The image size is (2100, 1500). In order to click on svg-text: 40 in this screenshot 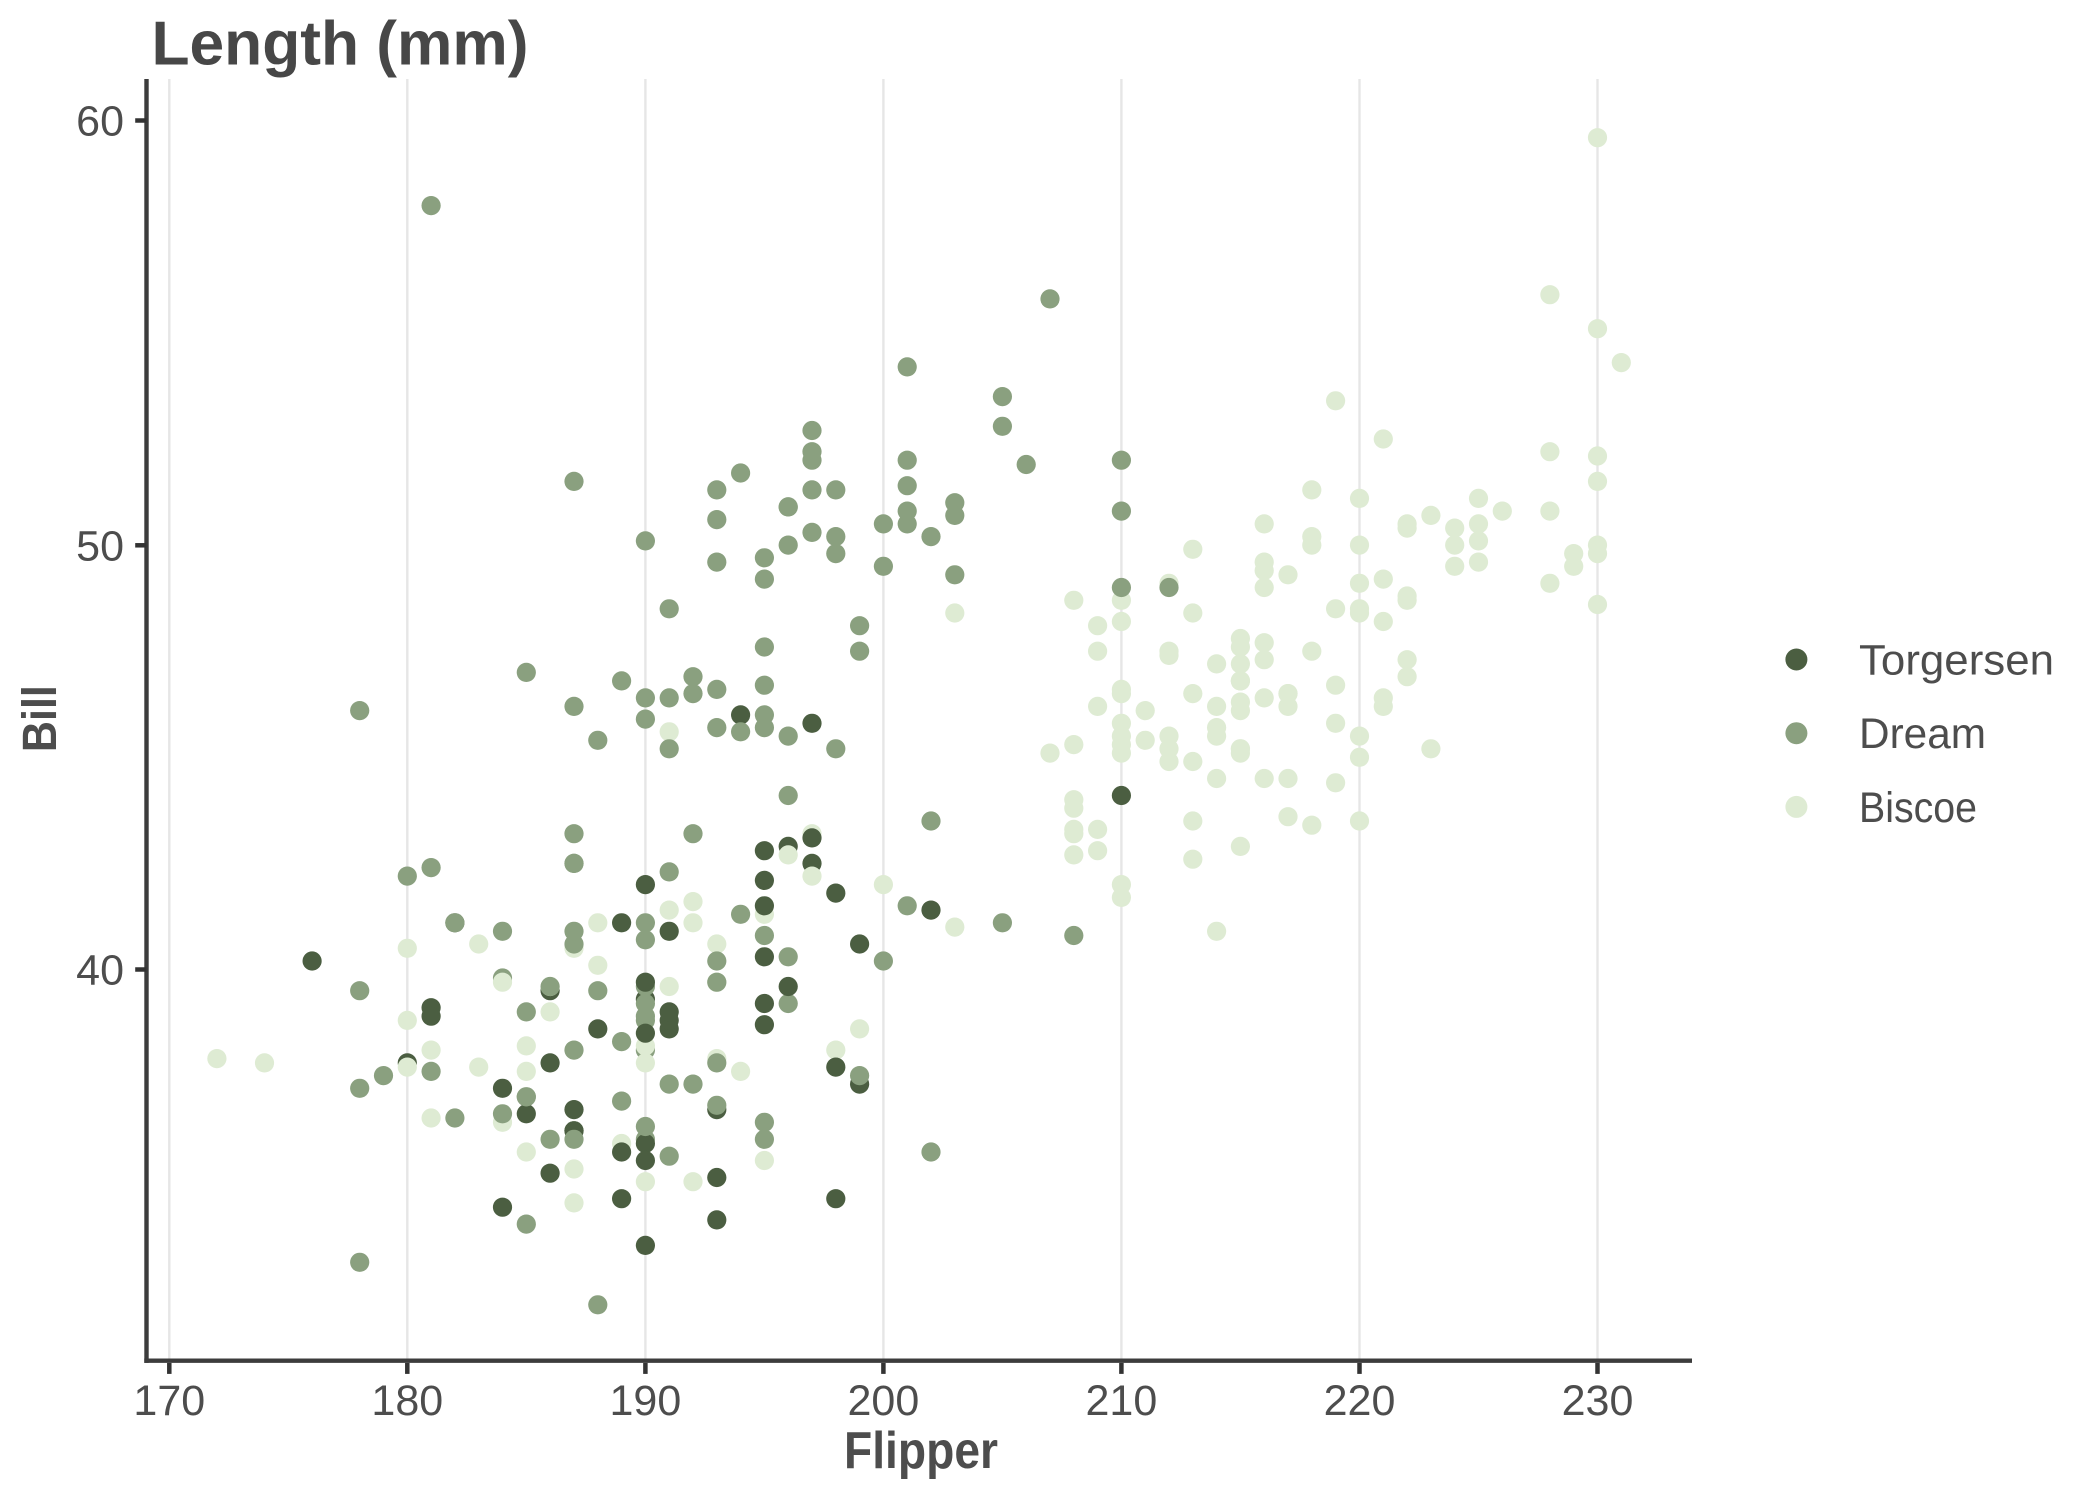, I will do `click(100, 971)`.